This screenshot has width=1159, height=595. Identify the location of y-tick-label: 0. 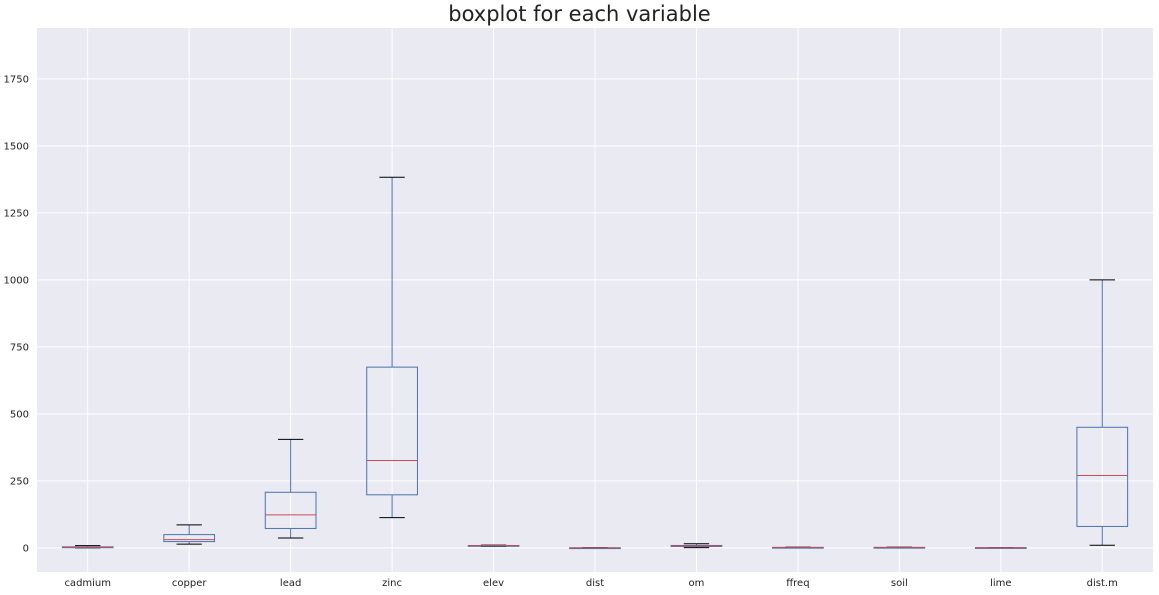
(26, 548).